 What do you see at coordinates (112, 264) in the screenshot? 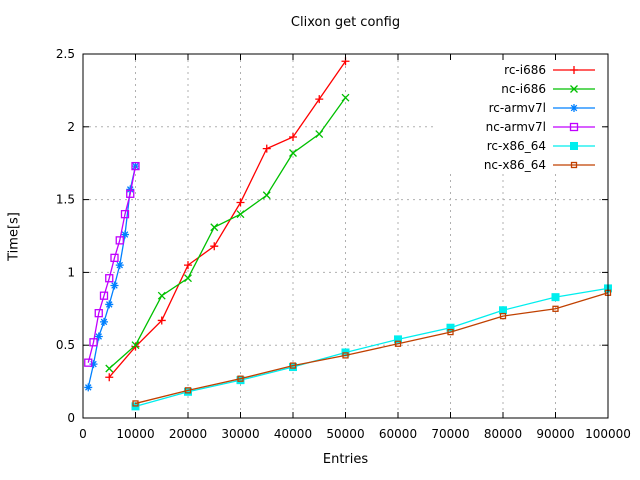
I see `series-line-nc-armv7l` at bounding box center [112, 264].